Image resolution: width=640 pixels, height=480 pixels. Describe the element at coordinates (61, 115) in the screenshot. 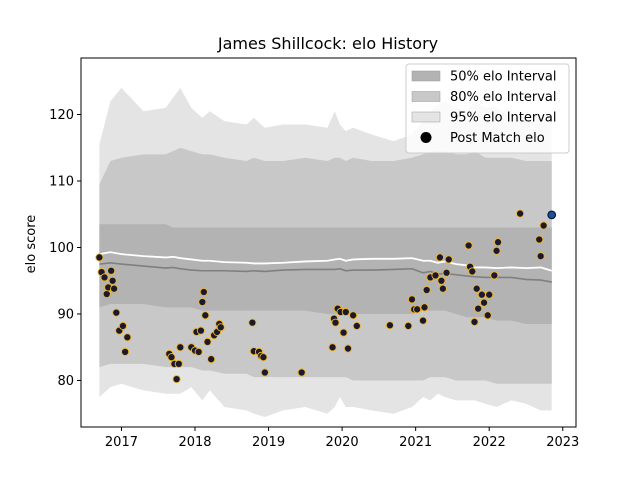

I see `y-tick-label: 120` at that location.